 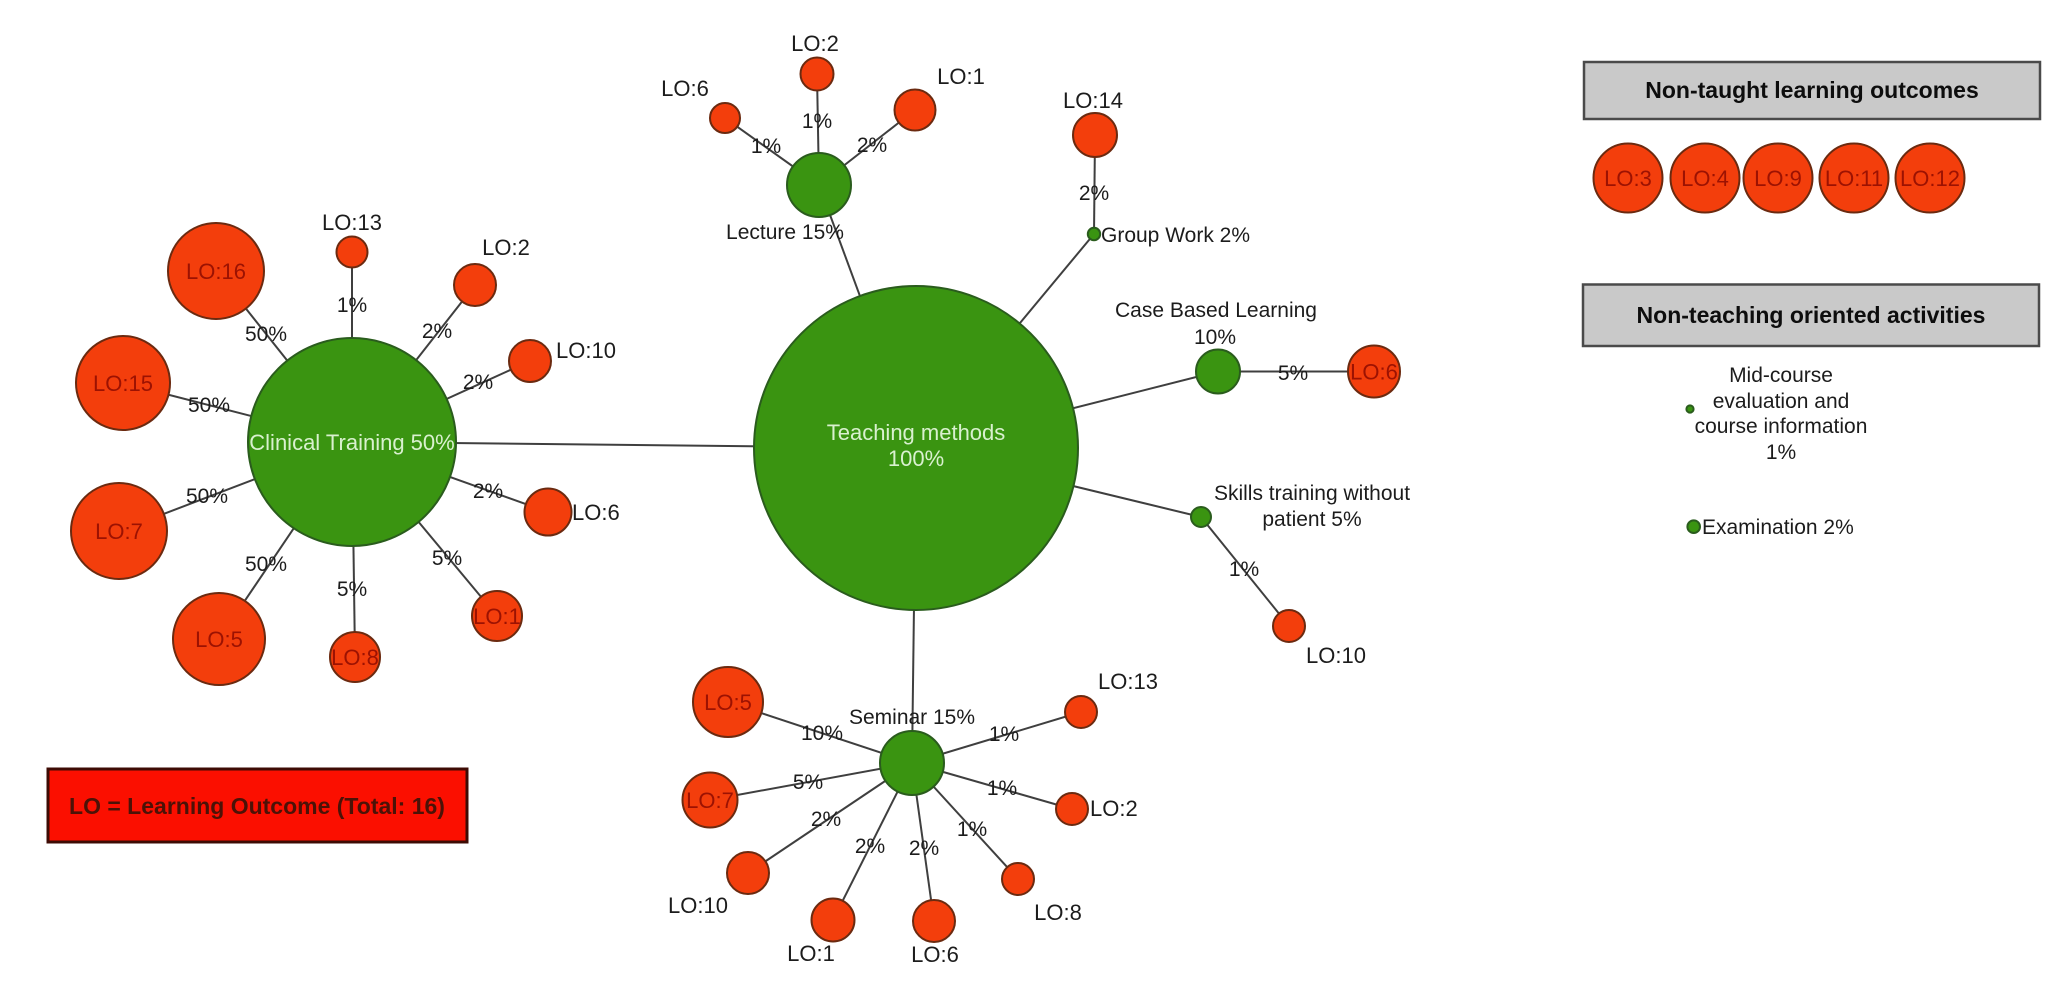 I want to click on svg-text: LO:15, so click(x=123, y=383).